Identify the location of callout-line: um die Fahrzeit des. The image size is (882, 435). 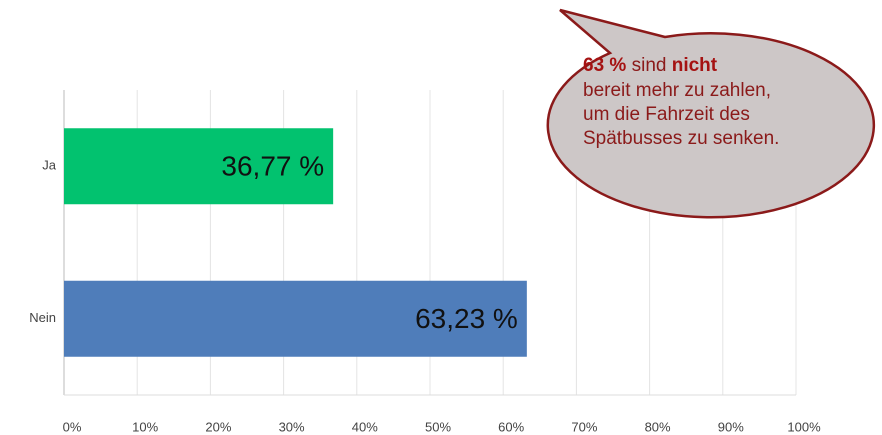
(666, 114).